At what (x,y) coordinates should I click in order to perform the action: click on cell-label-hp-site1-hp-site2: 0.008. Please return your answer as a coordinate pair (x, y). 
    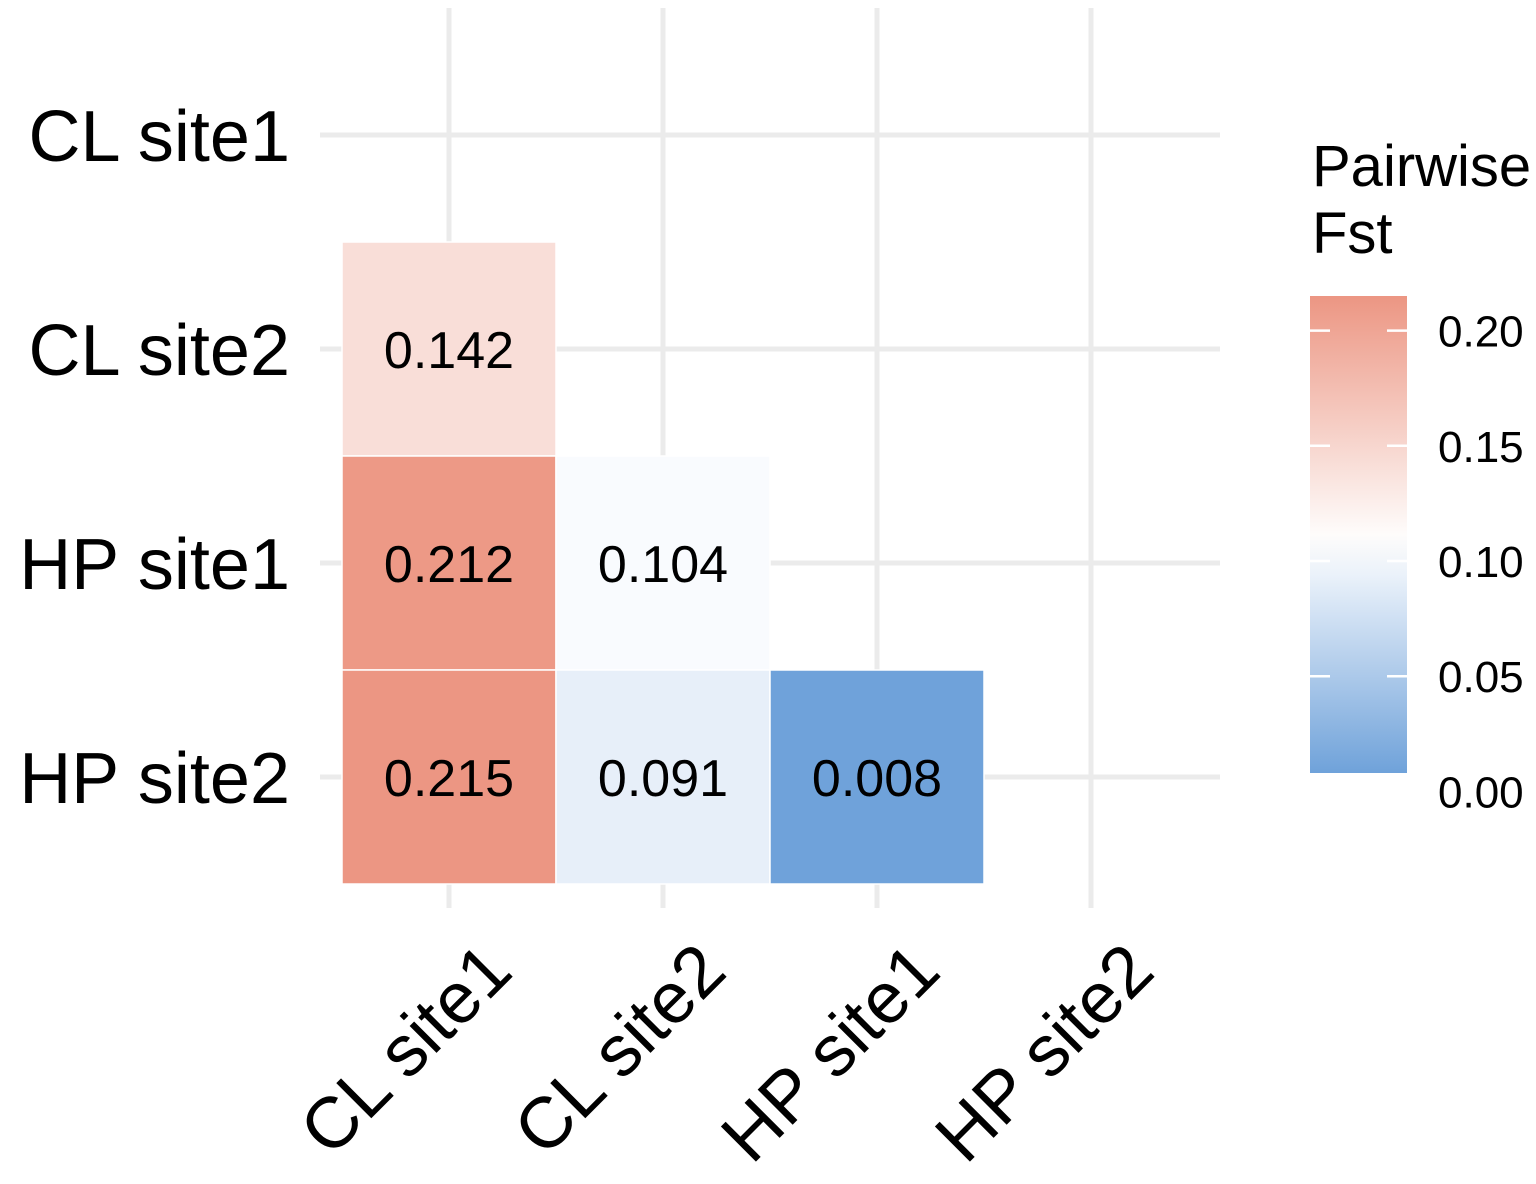
    Looking at the image, I should click on (877, 779).